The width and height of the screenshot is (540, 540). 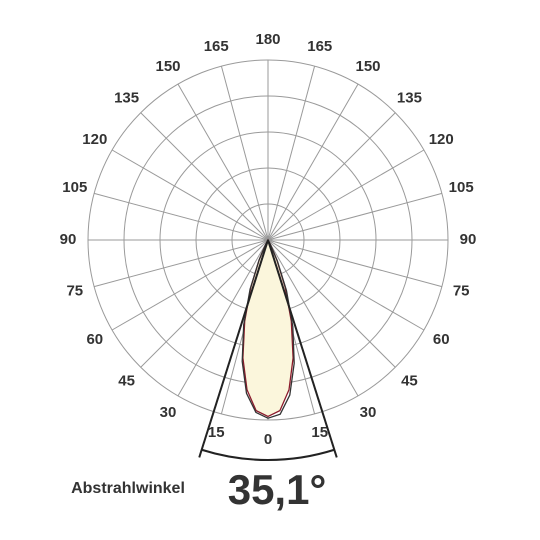 I want to click on angle-tick-label: 180, so click(x=267, y=39).